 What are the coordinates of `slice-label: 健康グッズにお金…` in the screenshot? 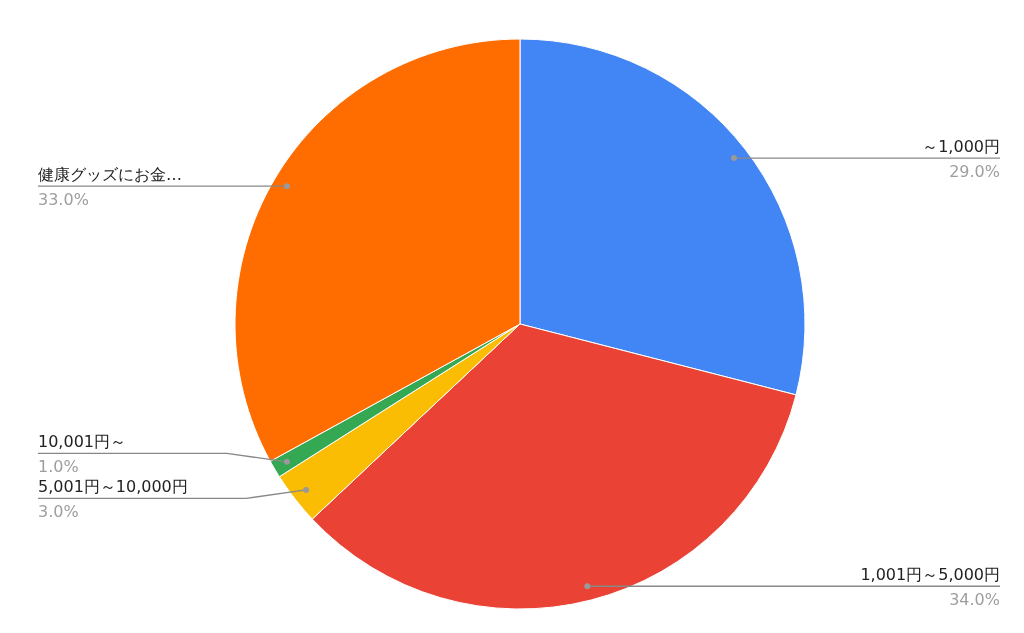 It's located at (110, 175).